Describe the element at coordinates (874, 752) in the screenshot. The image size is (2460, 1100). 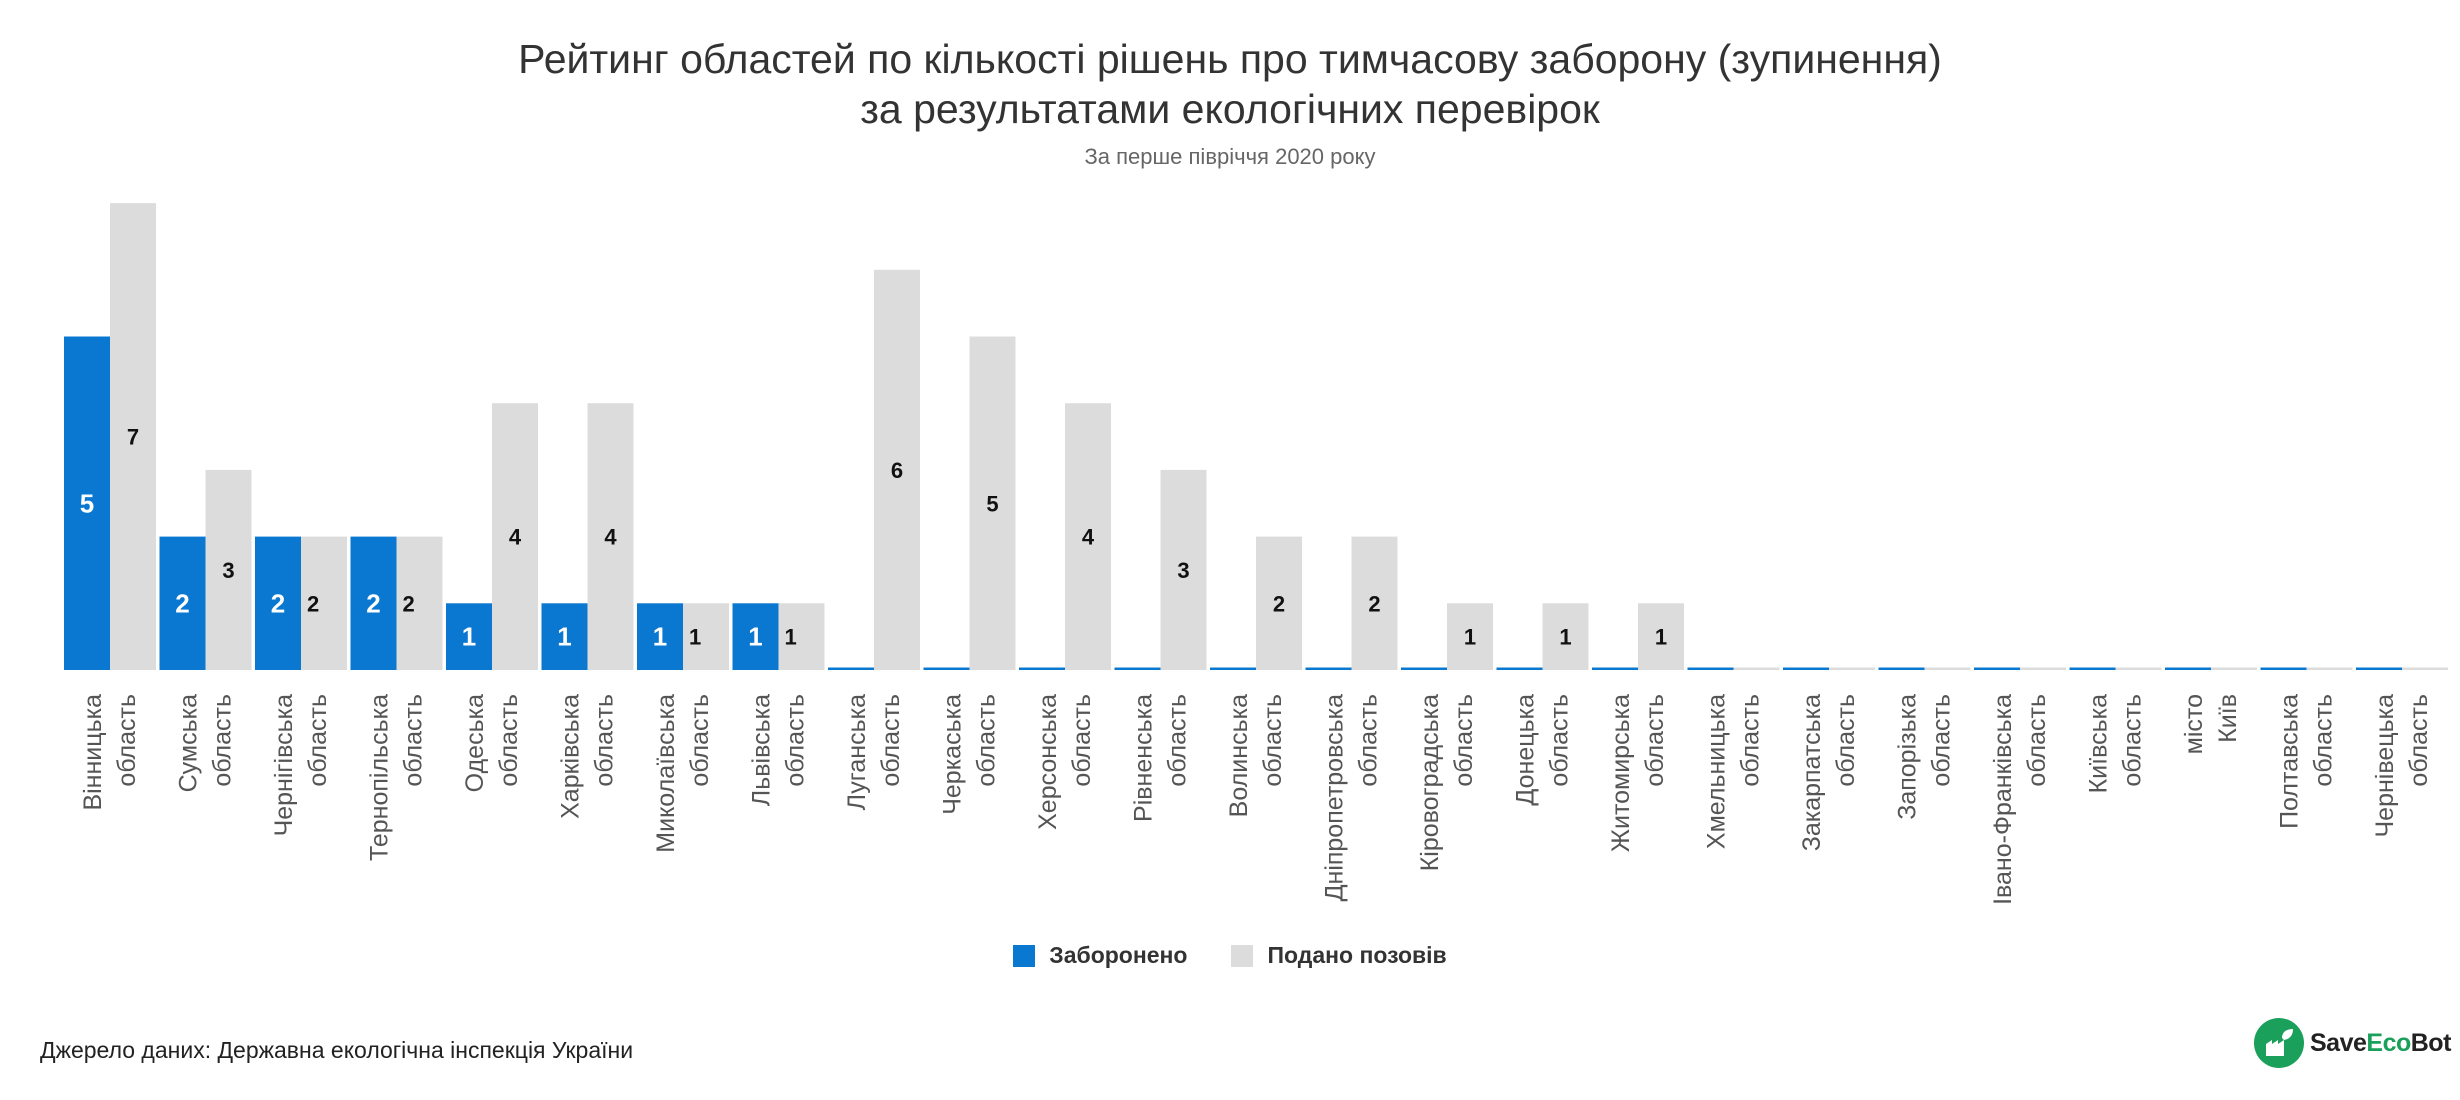
I see `x-tick-label: Луганська область` at that location.